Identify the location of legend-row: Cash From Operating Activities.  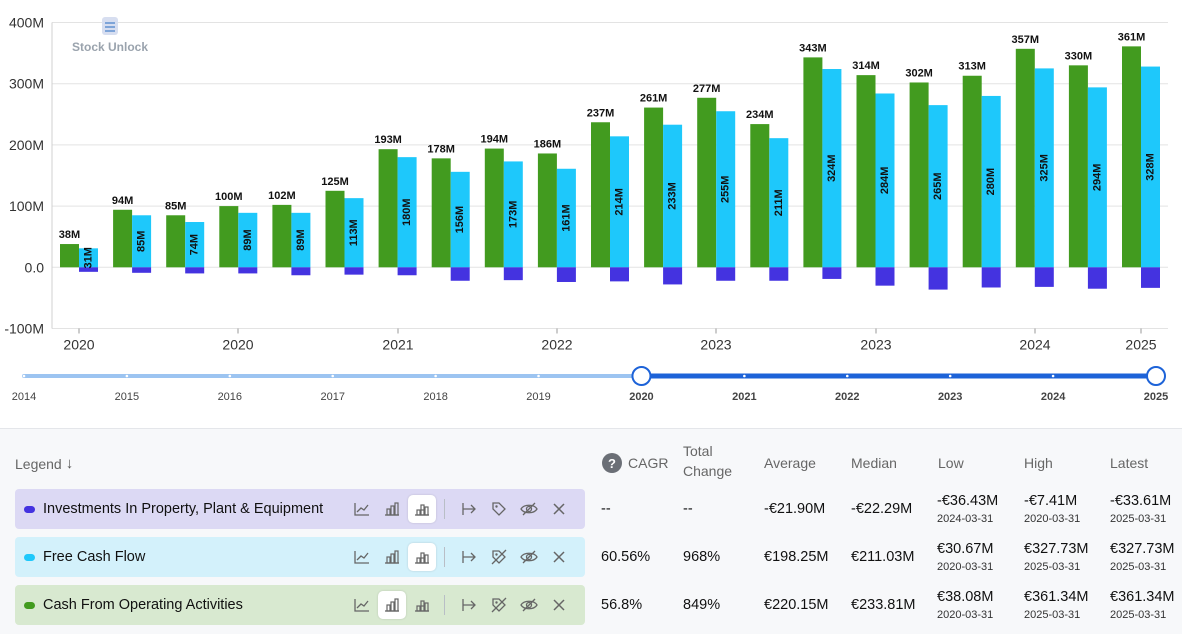
(300, 605).